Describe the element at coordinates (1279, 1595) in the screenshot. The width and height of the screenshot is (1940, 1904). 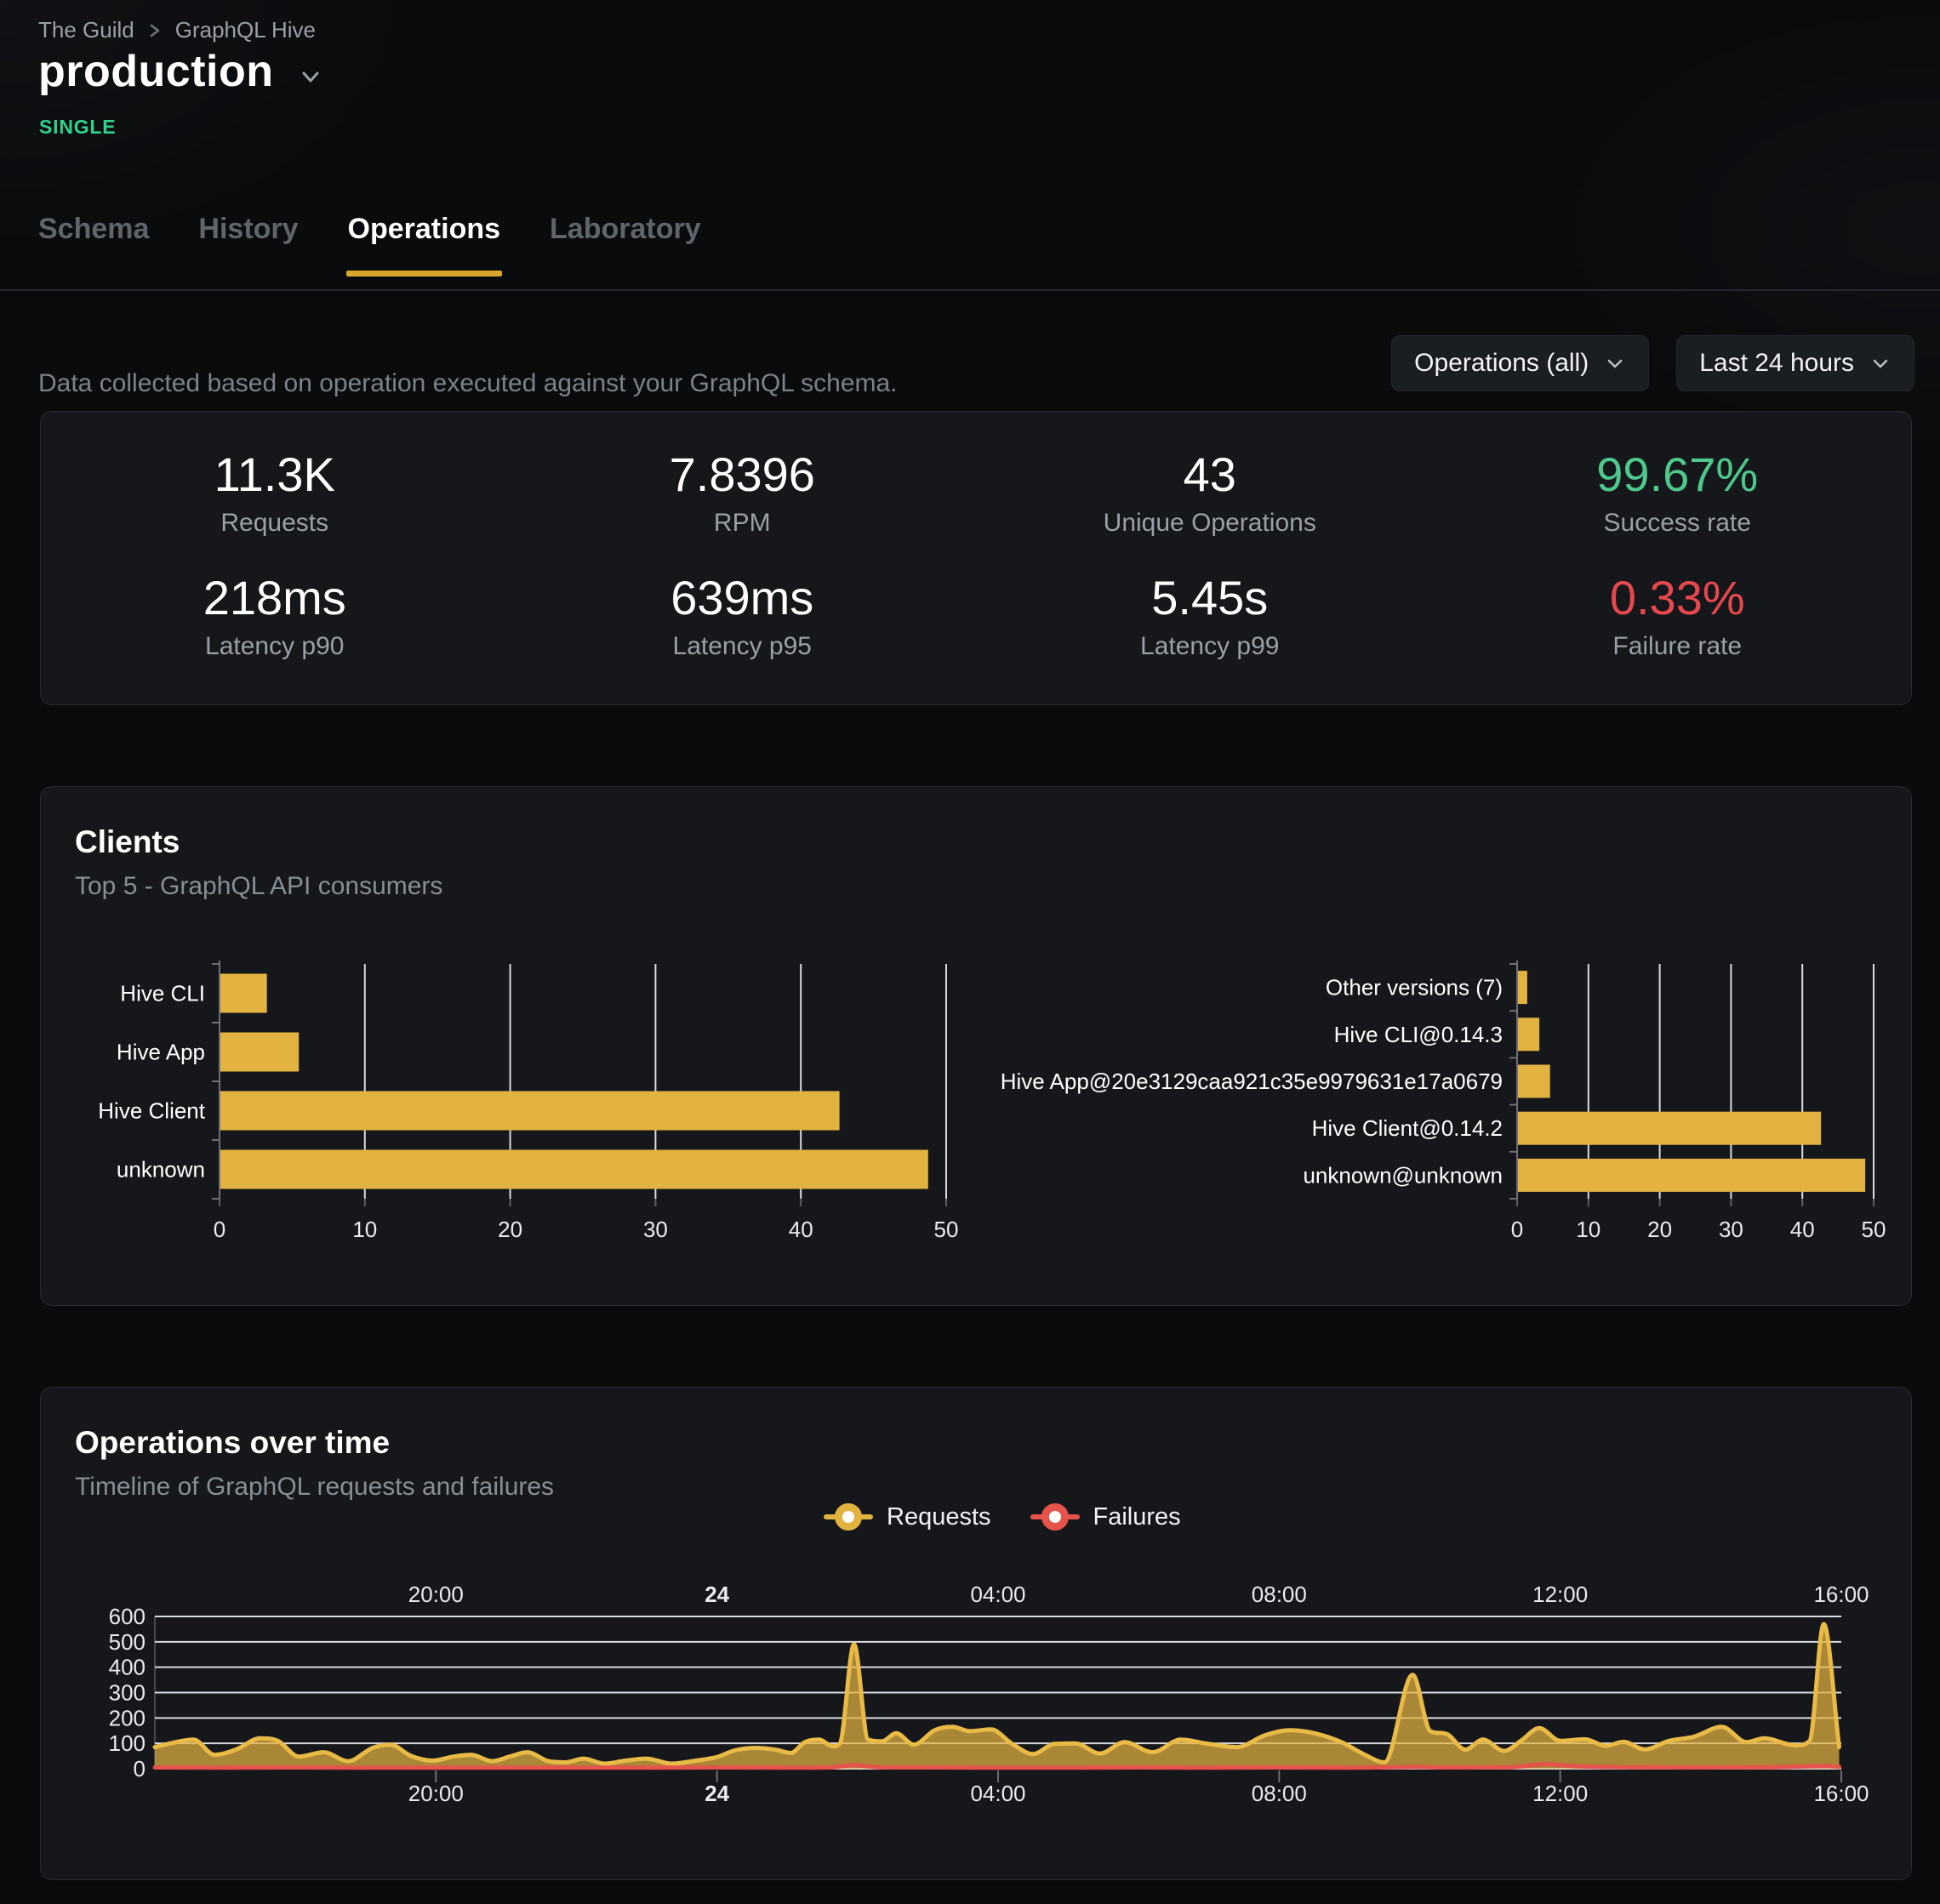
I see `x-tick-label-top: 08:00` at that location.